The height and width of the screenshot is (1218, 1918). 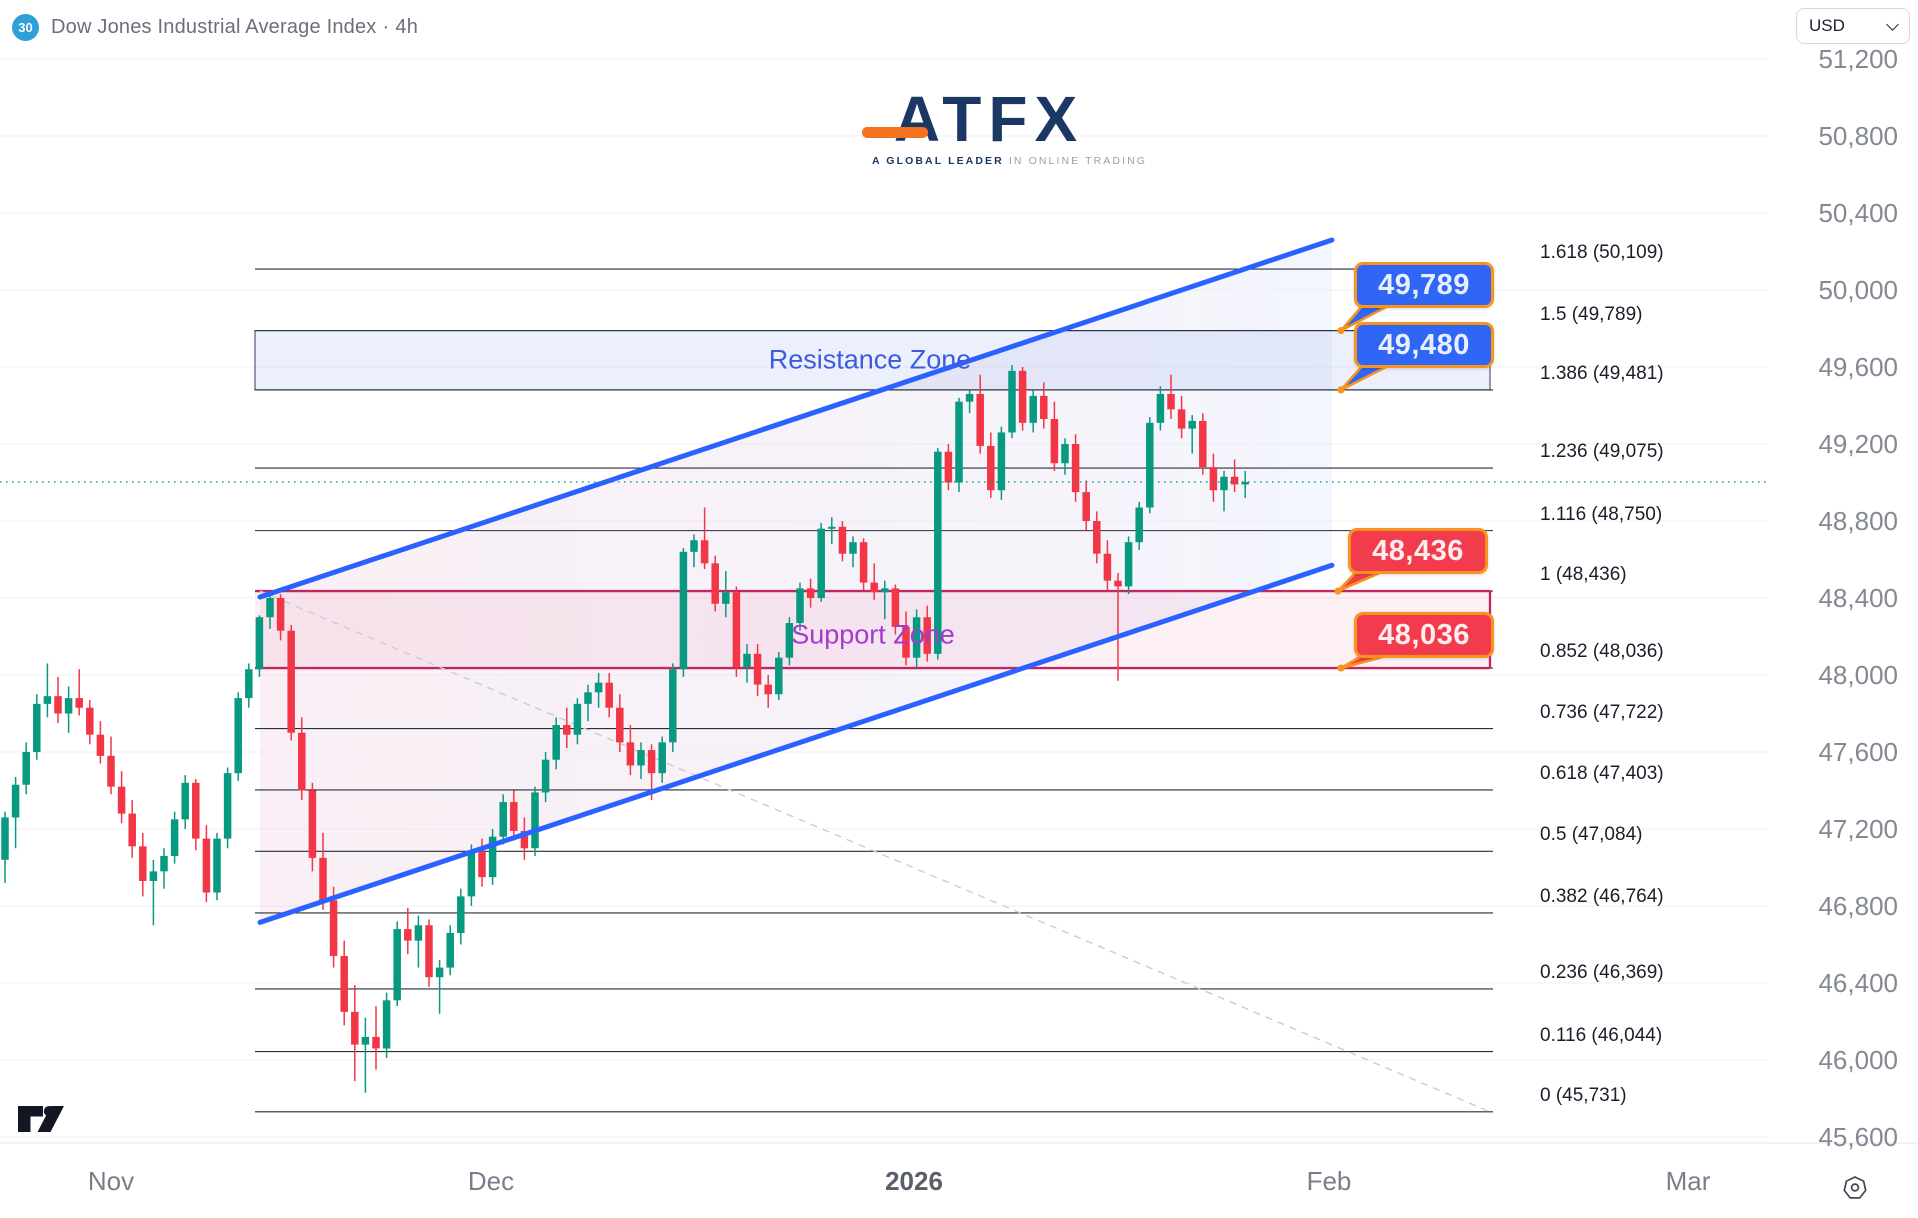 What do you see at coordinates (1858, 213) in the screenshot?
I see `price-axis-label: 50,400` at bounding box center [1858, 213].